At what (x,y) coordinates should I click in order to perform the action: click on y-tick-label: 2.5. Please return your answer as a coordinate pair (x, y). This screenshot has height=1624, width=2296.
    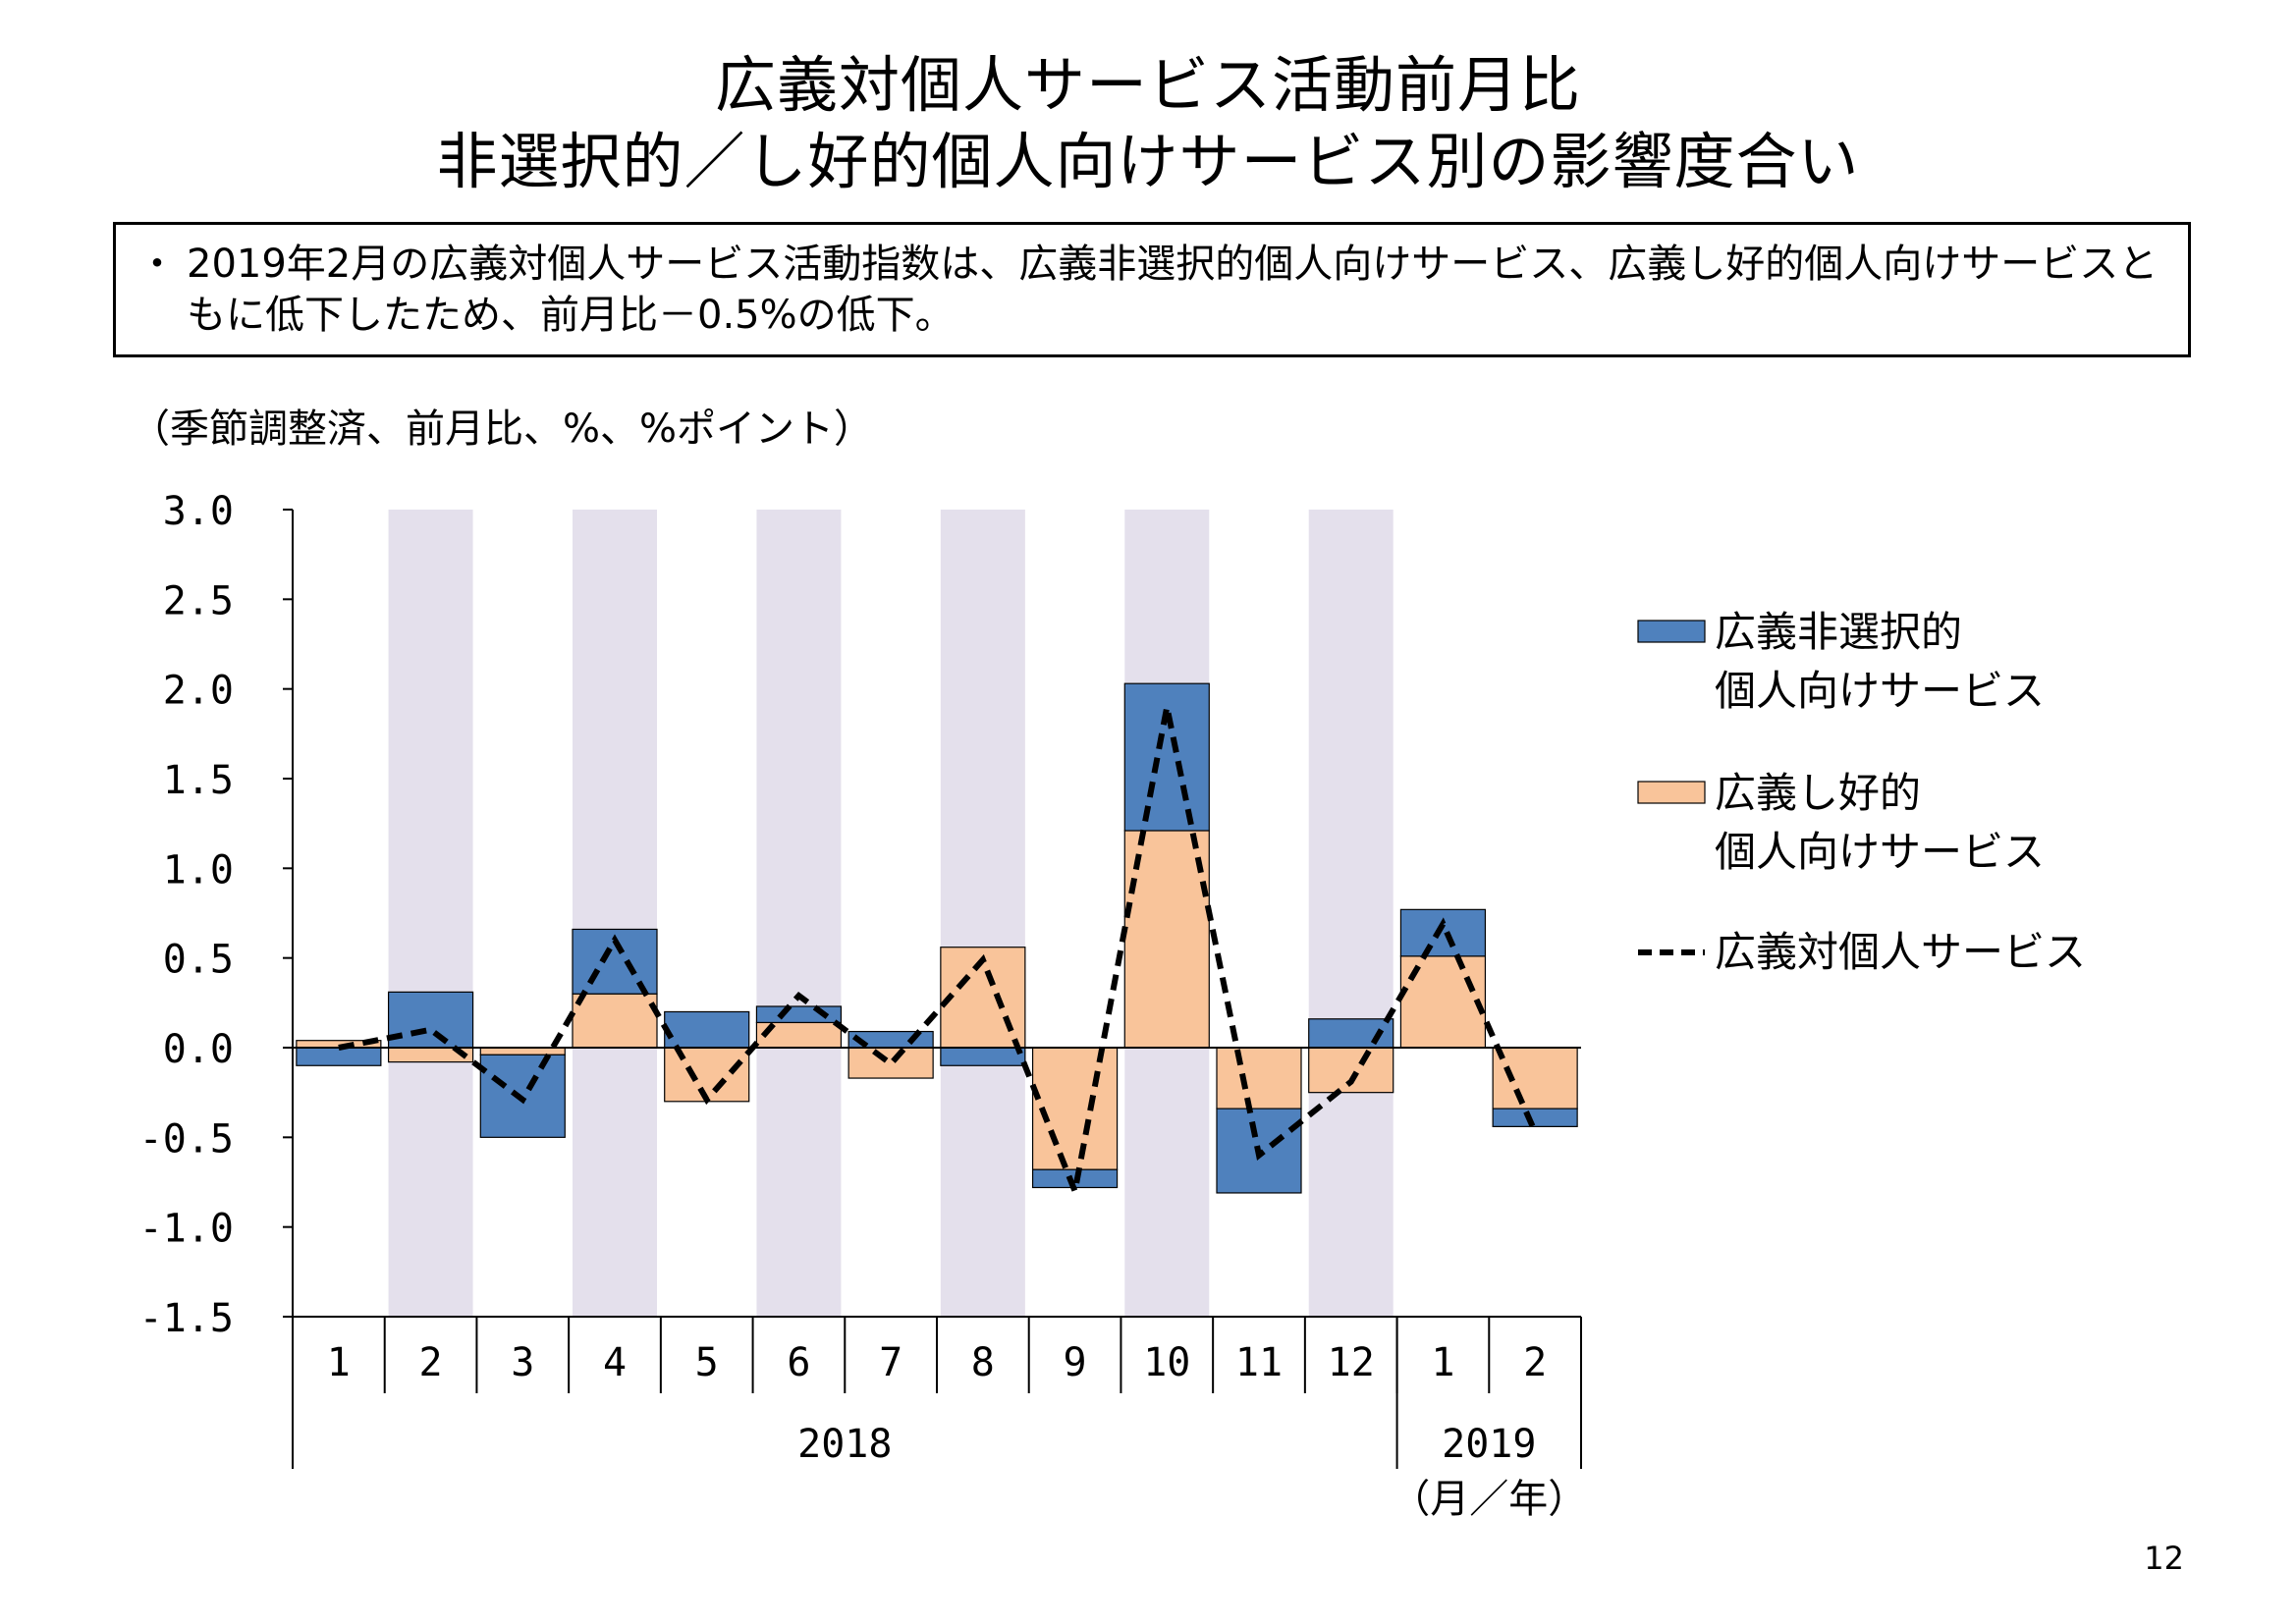
    Looking at the image, I should click on (198, 600).